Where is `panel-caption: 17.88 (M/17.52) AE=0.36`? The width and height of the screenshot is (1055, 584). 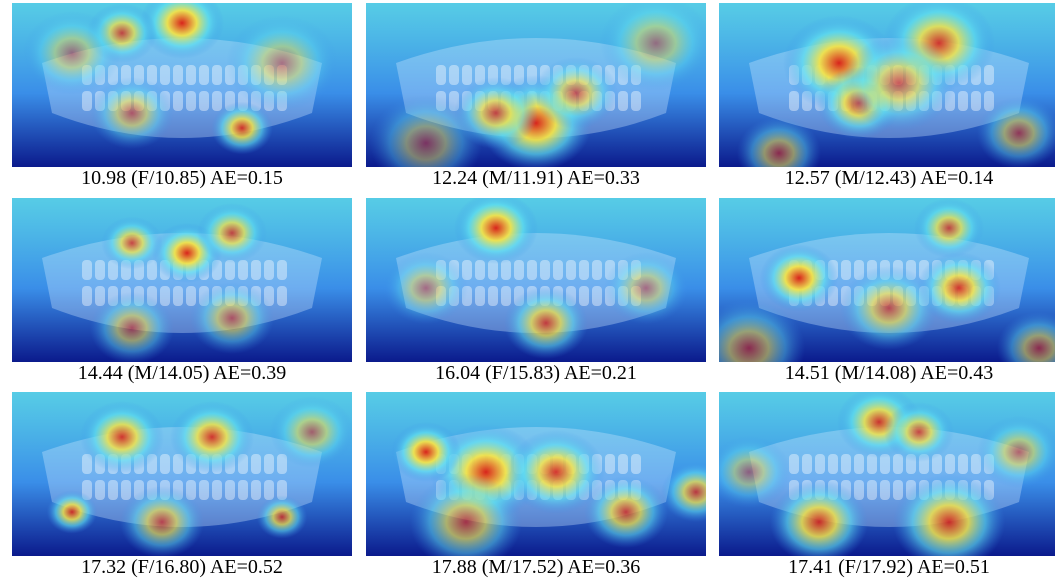 panel-caption: 17.88 (M/17.52) AE=0.36 is located at coordinates (536, 567).